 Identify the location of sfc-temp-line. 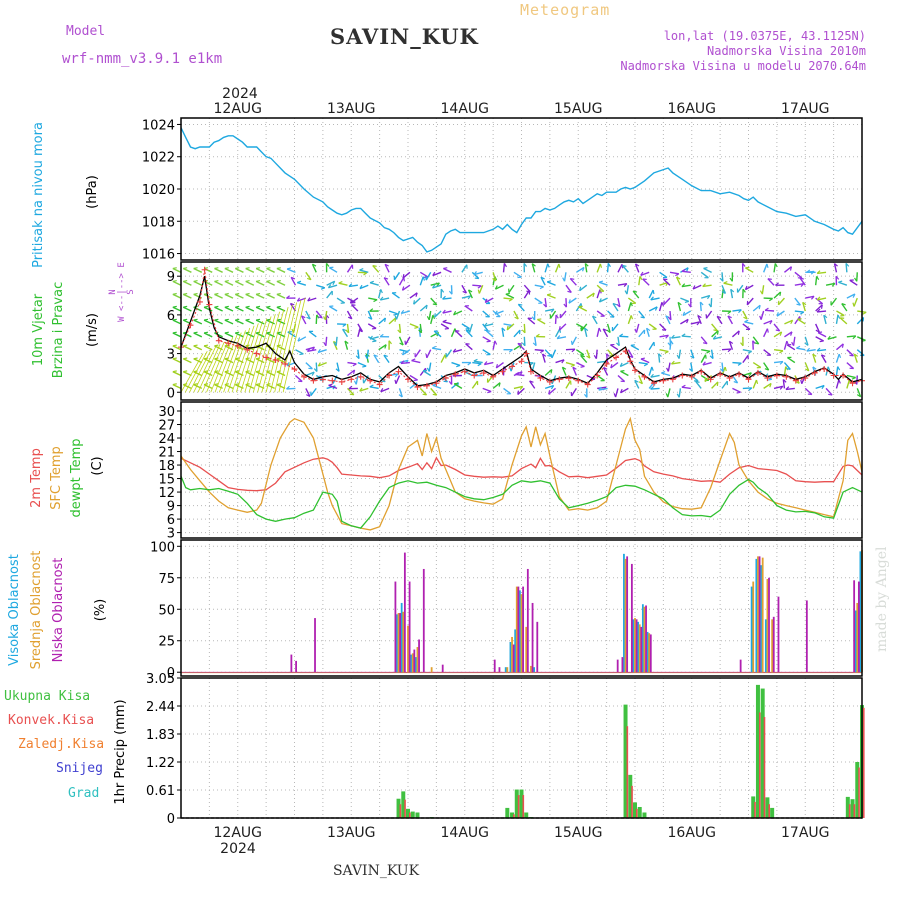
(521, 473).